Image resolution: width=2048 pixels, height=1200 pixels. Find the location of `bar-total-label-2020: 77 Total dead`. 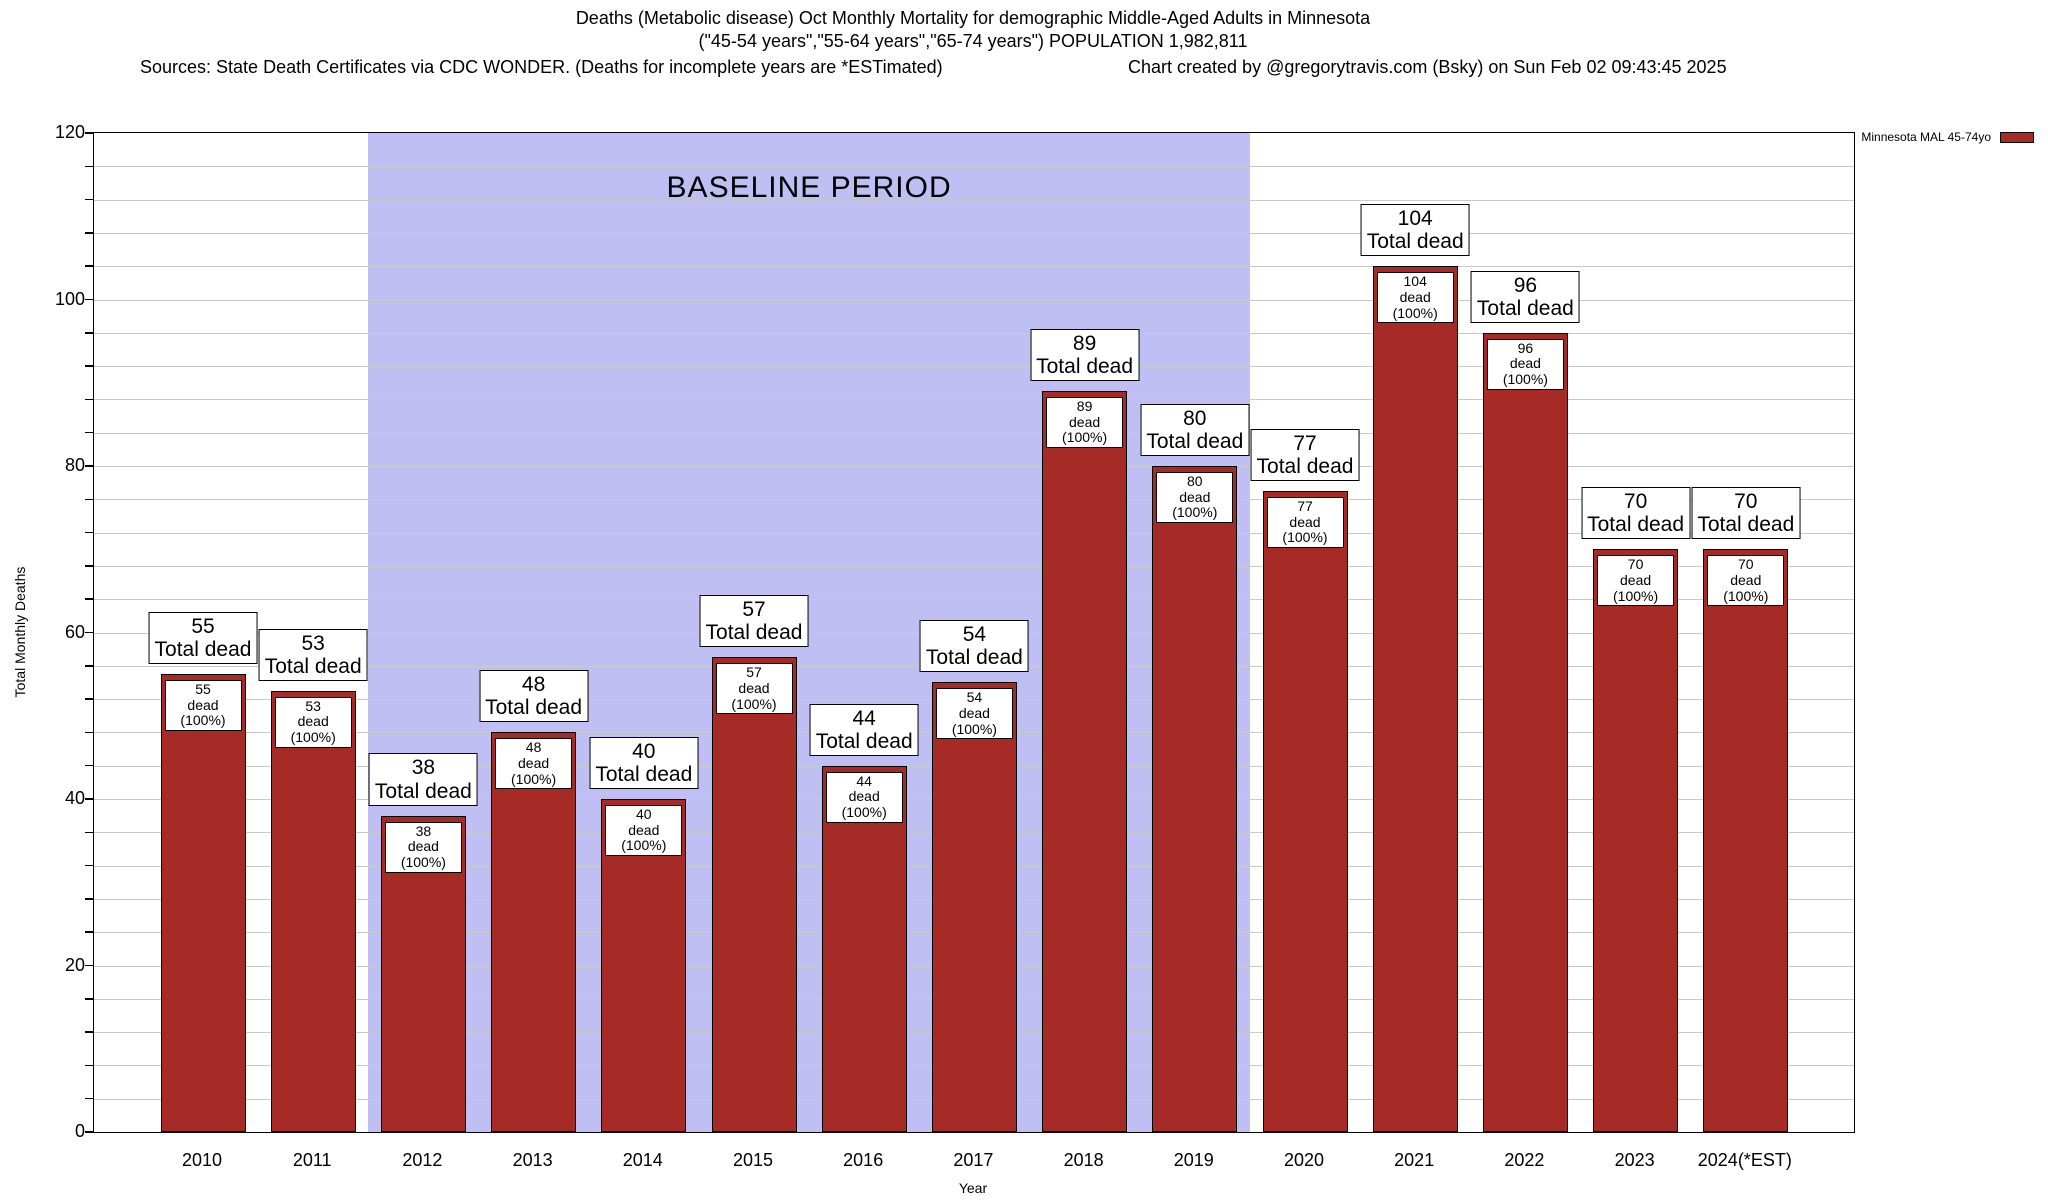

bar-total-label-2020: 77 Total dead is located at coordinates (1305, 454).